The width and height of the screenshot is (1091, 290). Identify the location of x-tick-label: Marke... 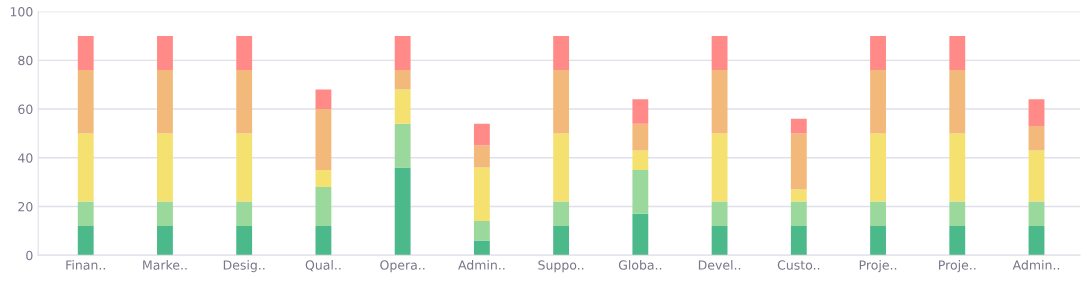
(165, 265).